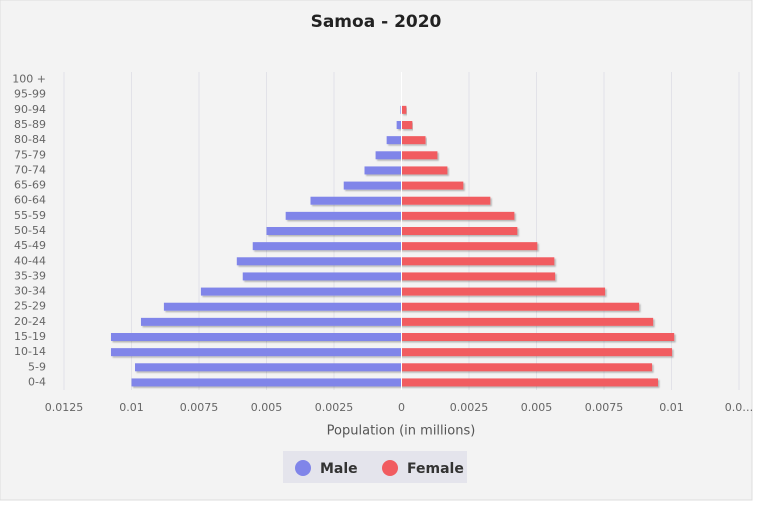 The width and height of the screenshot is (758, 506). I want to click on y-tick-label: 65-69, so click(30, 185).